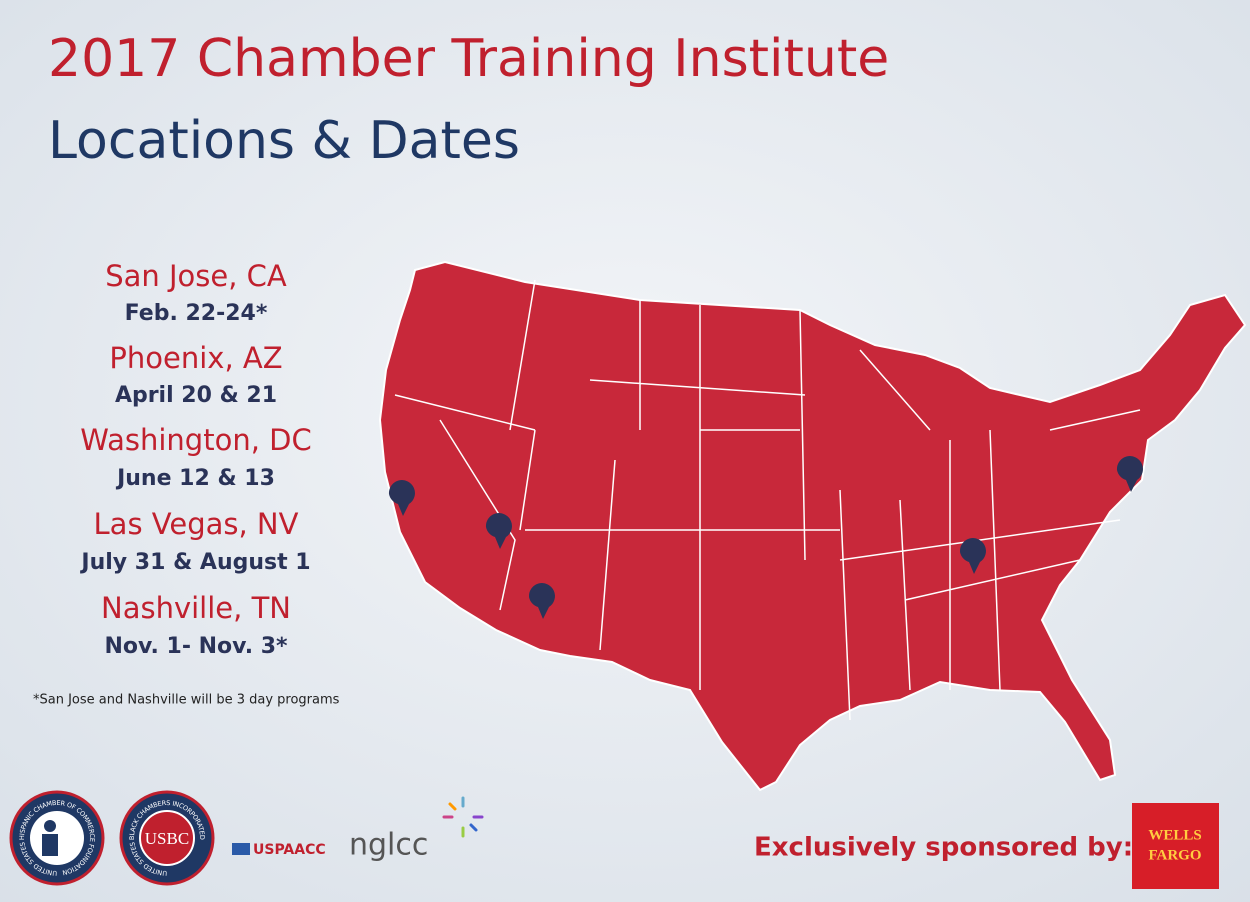  I want to click on location-name: Nashville, TN, so click(196, 608).